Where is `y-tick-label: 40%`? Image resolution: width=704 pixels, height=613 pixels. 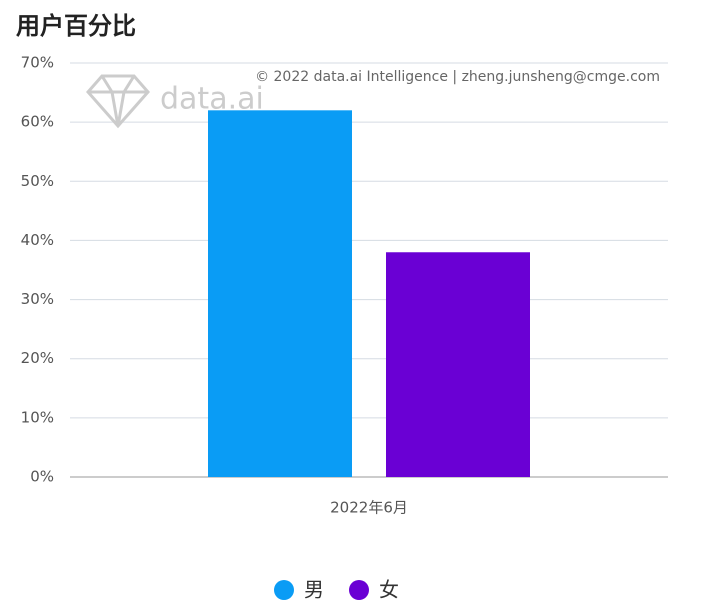
y-tick-label: 40% is located at coordinates (37, 240).